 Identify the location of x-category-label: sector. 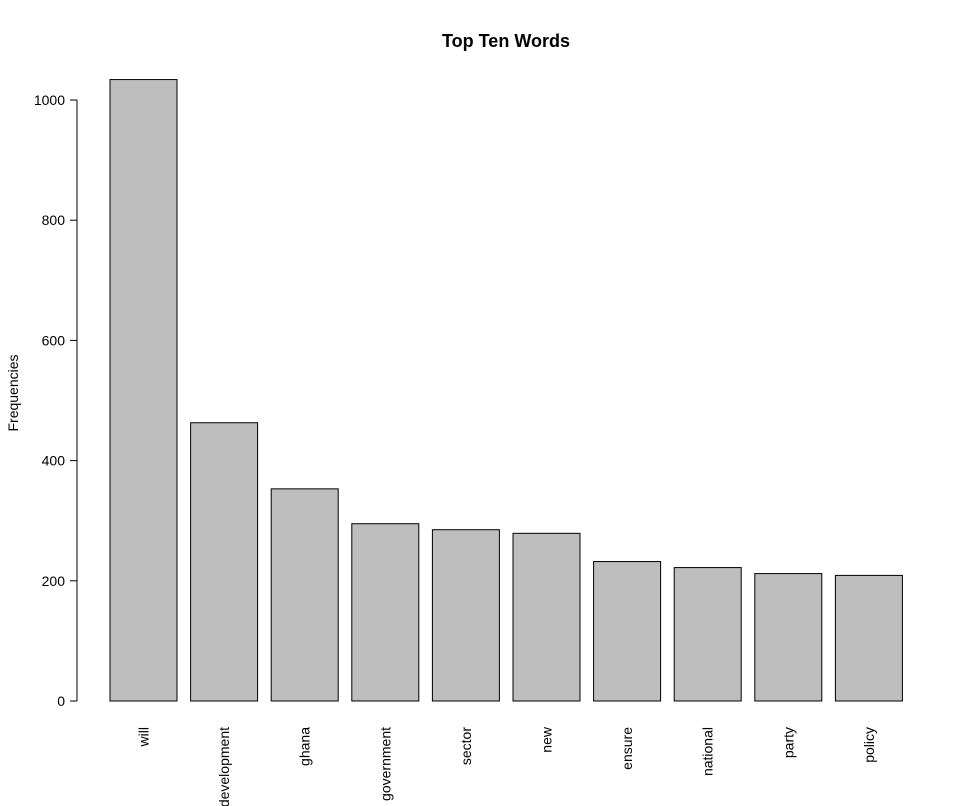
(466, 746).